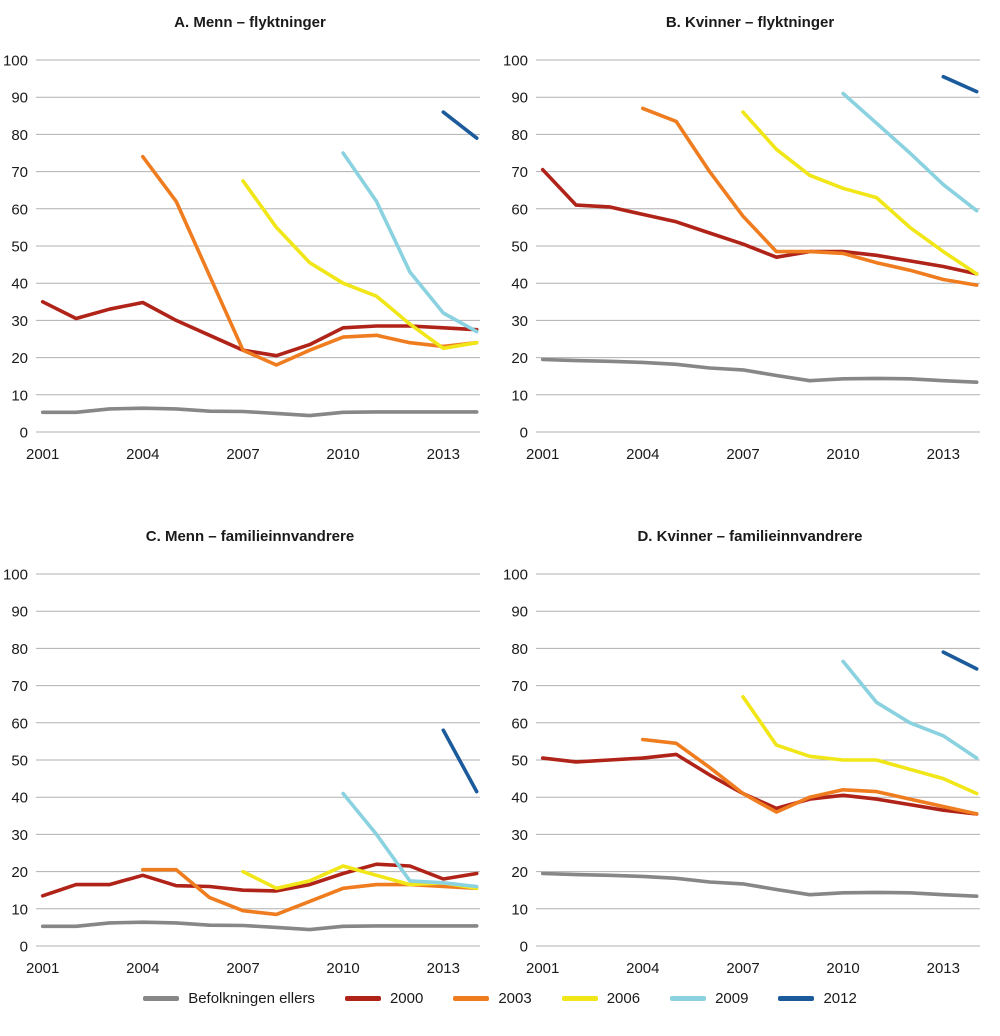  Describe the element at coordinates (492, 998) in the screenshot. I see `legend-item: 2003` at that location.